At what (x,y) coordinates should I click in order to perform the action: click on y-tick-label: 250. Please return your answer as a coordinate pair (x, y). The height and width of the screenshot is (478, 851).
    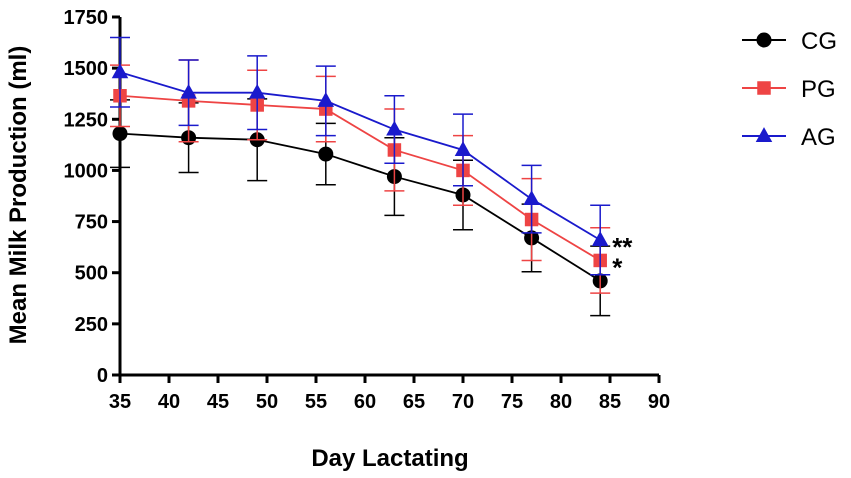
    Looking at the image, I should click on (91, 325).